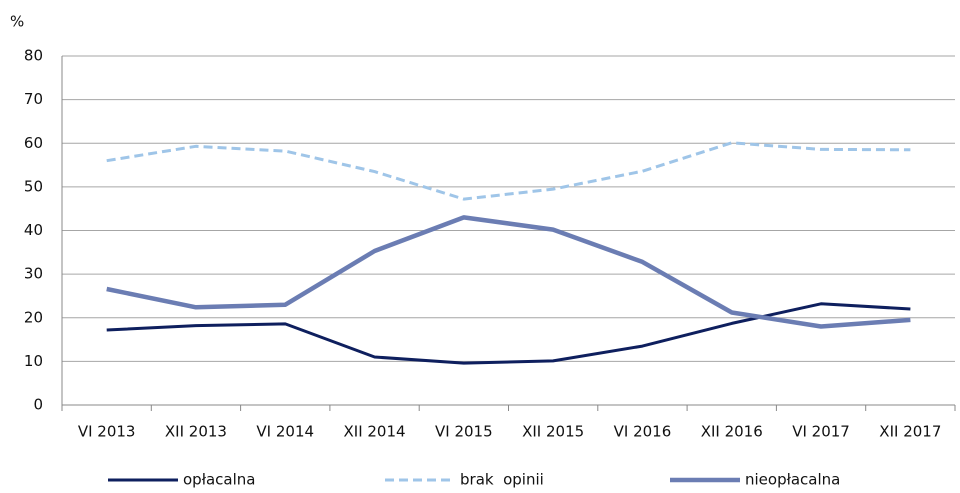 This screenshot has height=493, width=960. Describe the element at coordinates (502, 480) in the screenshot. I see `legend-label: brak opinii` at that location.